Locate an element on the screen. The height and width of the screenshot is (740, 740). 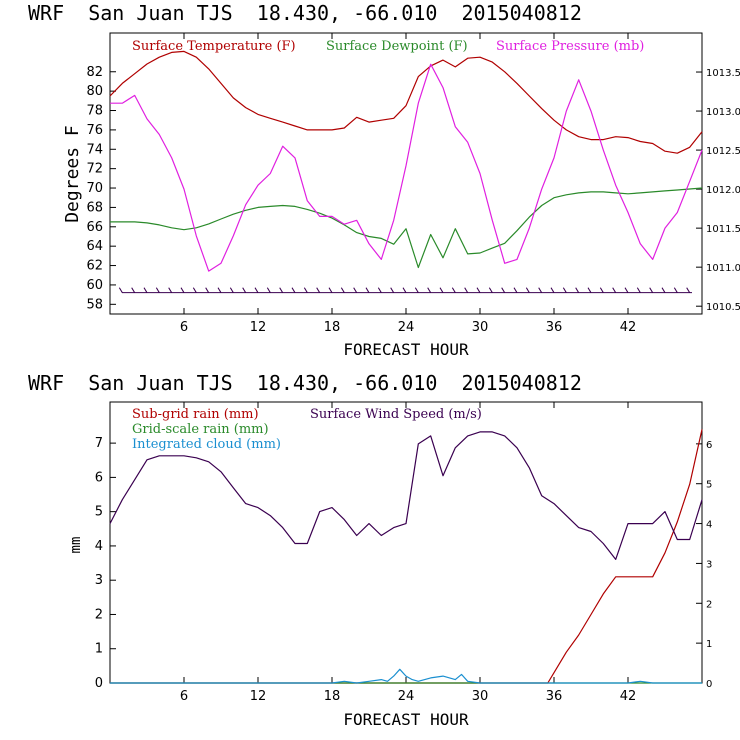
y2-tick-label: 1013.0 is located at coordinates (723, 112).